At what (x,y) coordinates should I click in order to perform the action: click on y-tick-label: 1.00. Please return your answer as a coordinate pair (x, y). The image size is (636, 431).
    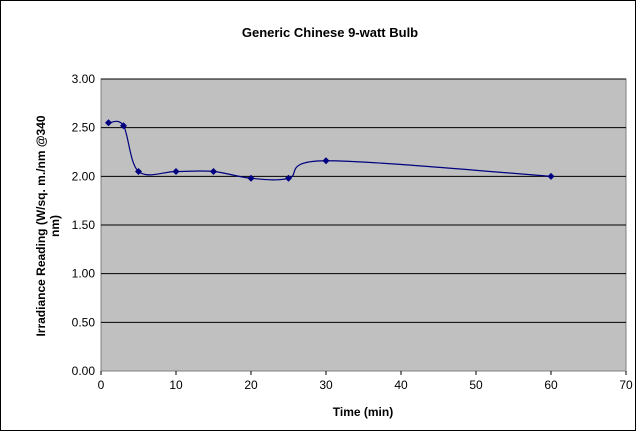
    Looking at the image, I should click on (84, 274).